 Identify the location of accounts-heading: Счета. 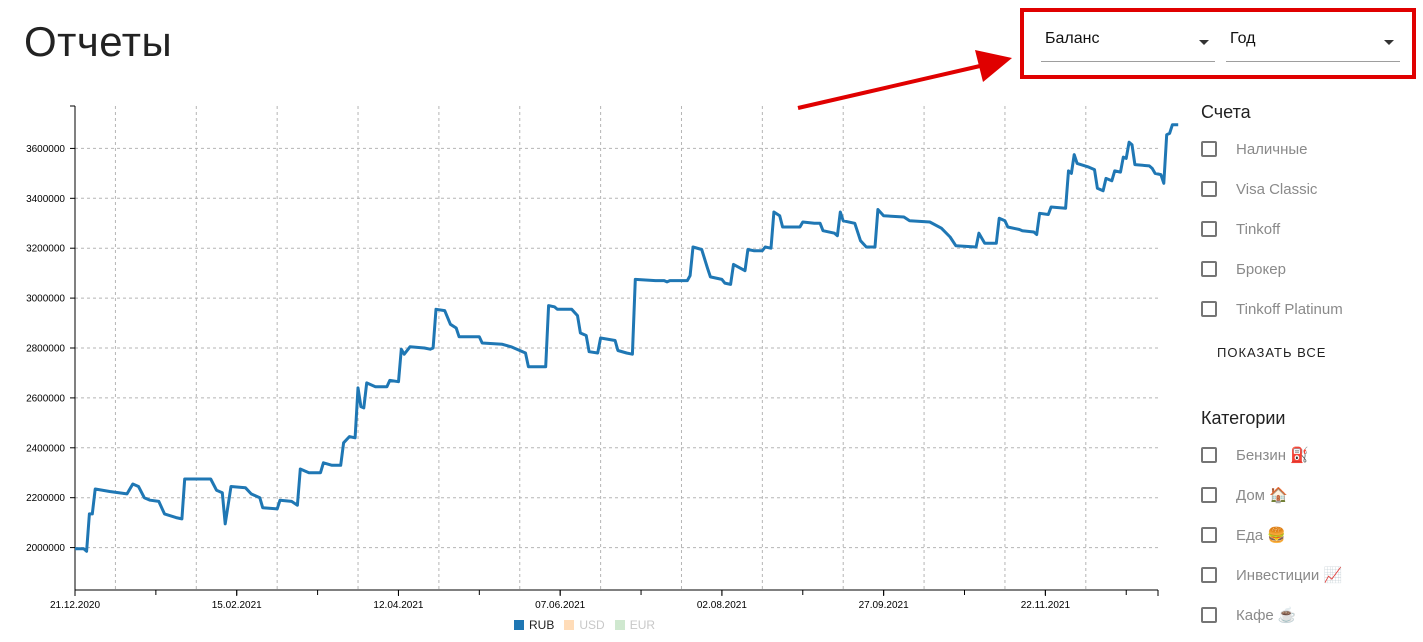
(1226, 112).